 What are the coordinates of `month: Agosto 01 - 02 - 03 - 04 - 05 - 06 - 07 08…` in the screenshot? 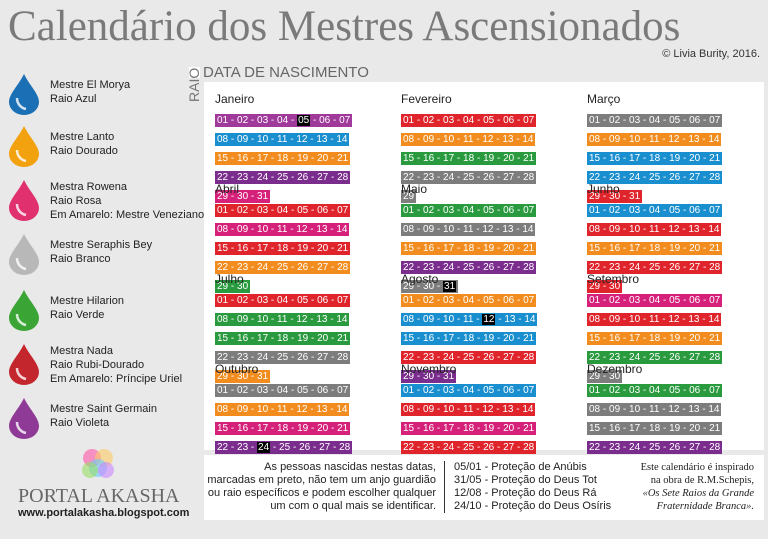 It's located at (488, 328).